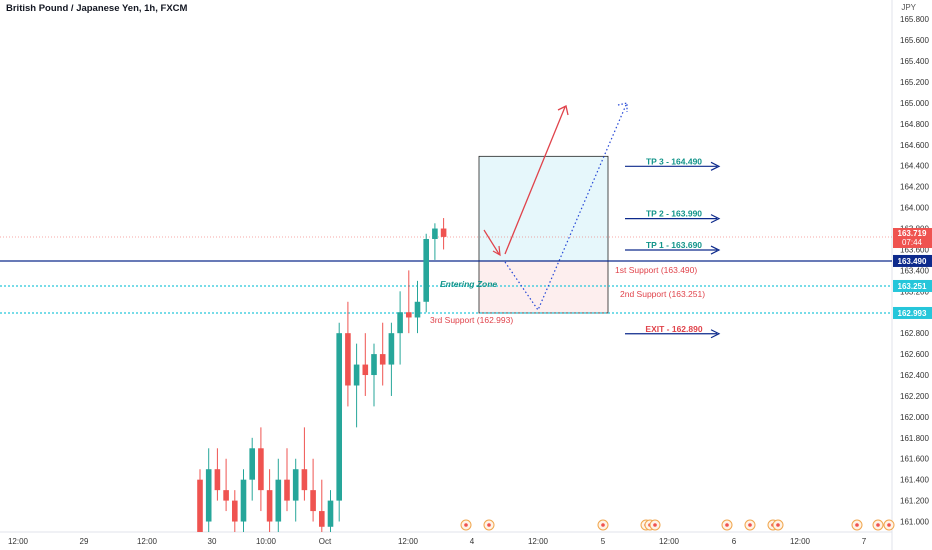 The height and width of the screenshot is (550, 932). Describe the element at coordinates (535, 180) in the screenshot. I see `bullish-projection-arrow` at that location.